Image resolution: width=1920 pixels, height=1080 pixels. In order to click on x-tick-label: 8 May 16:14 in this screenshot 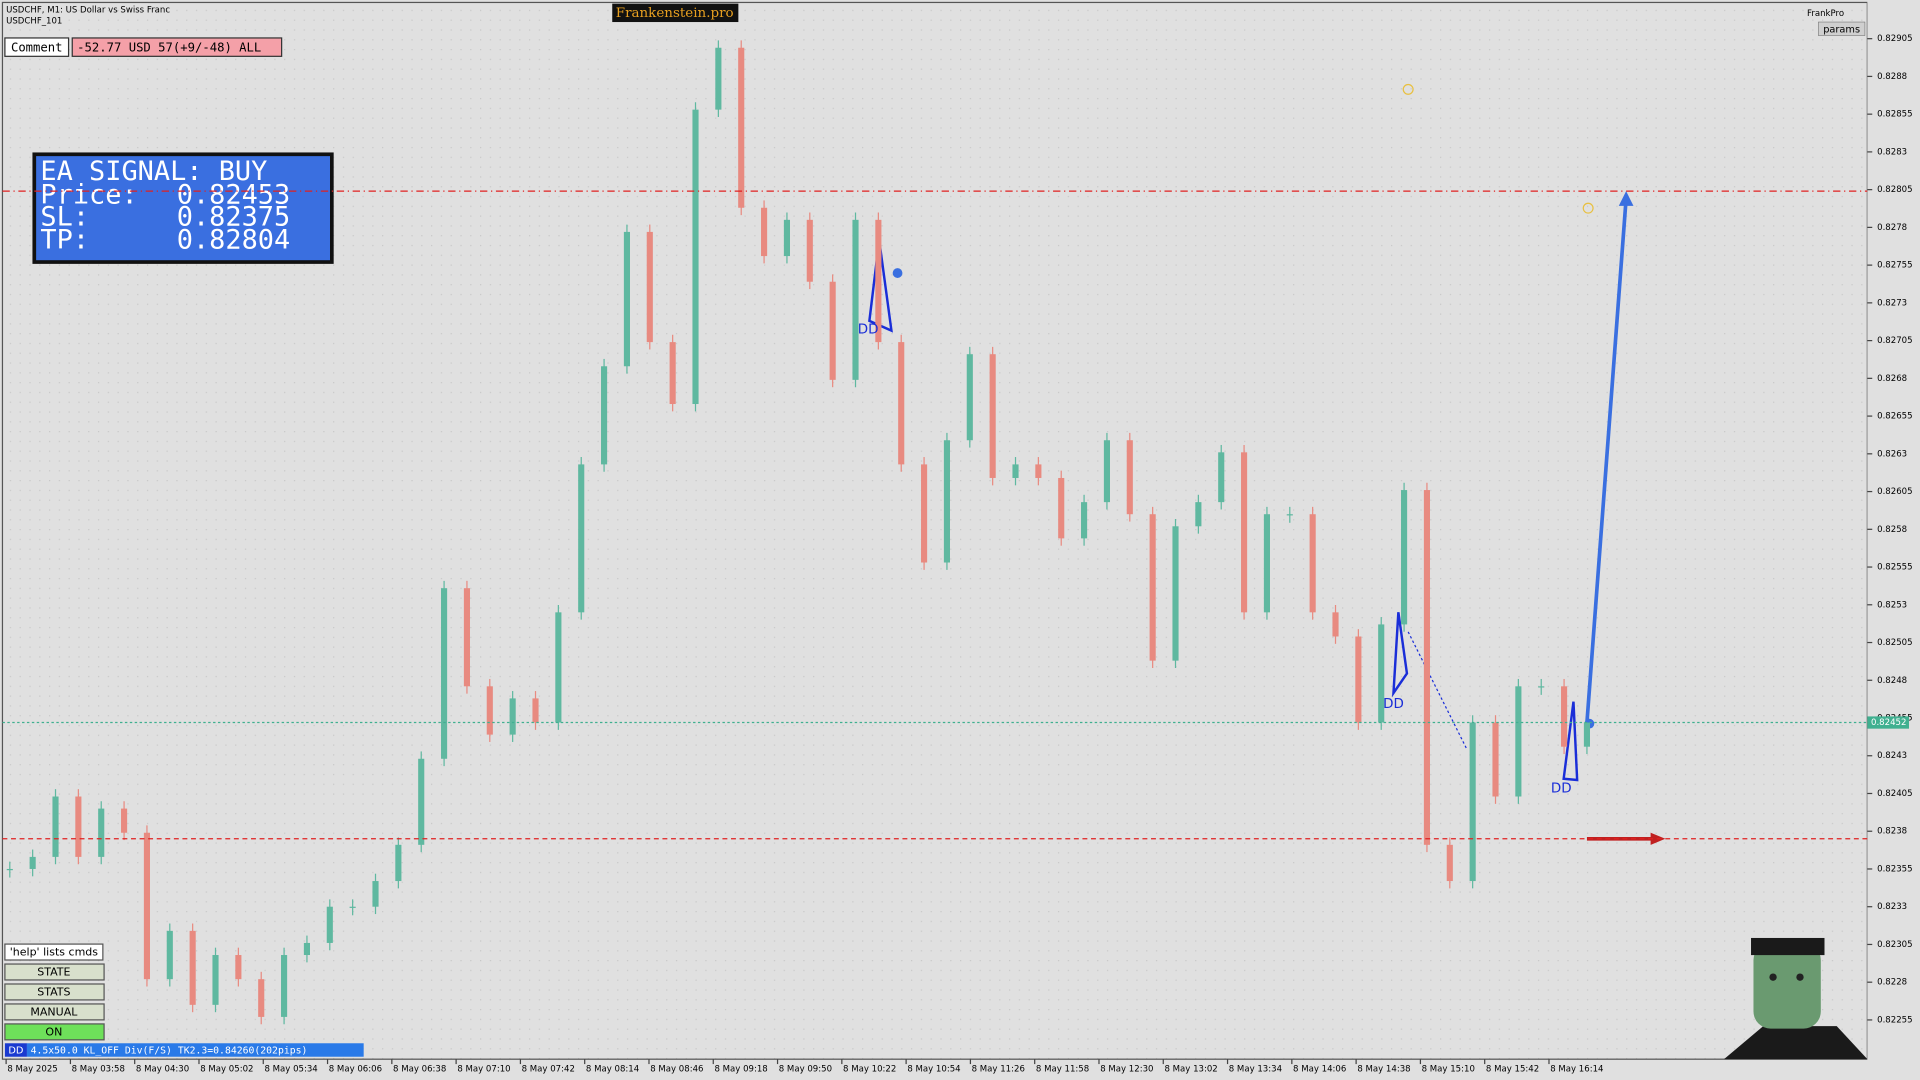, I will do `click(1576, 1069)`.